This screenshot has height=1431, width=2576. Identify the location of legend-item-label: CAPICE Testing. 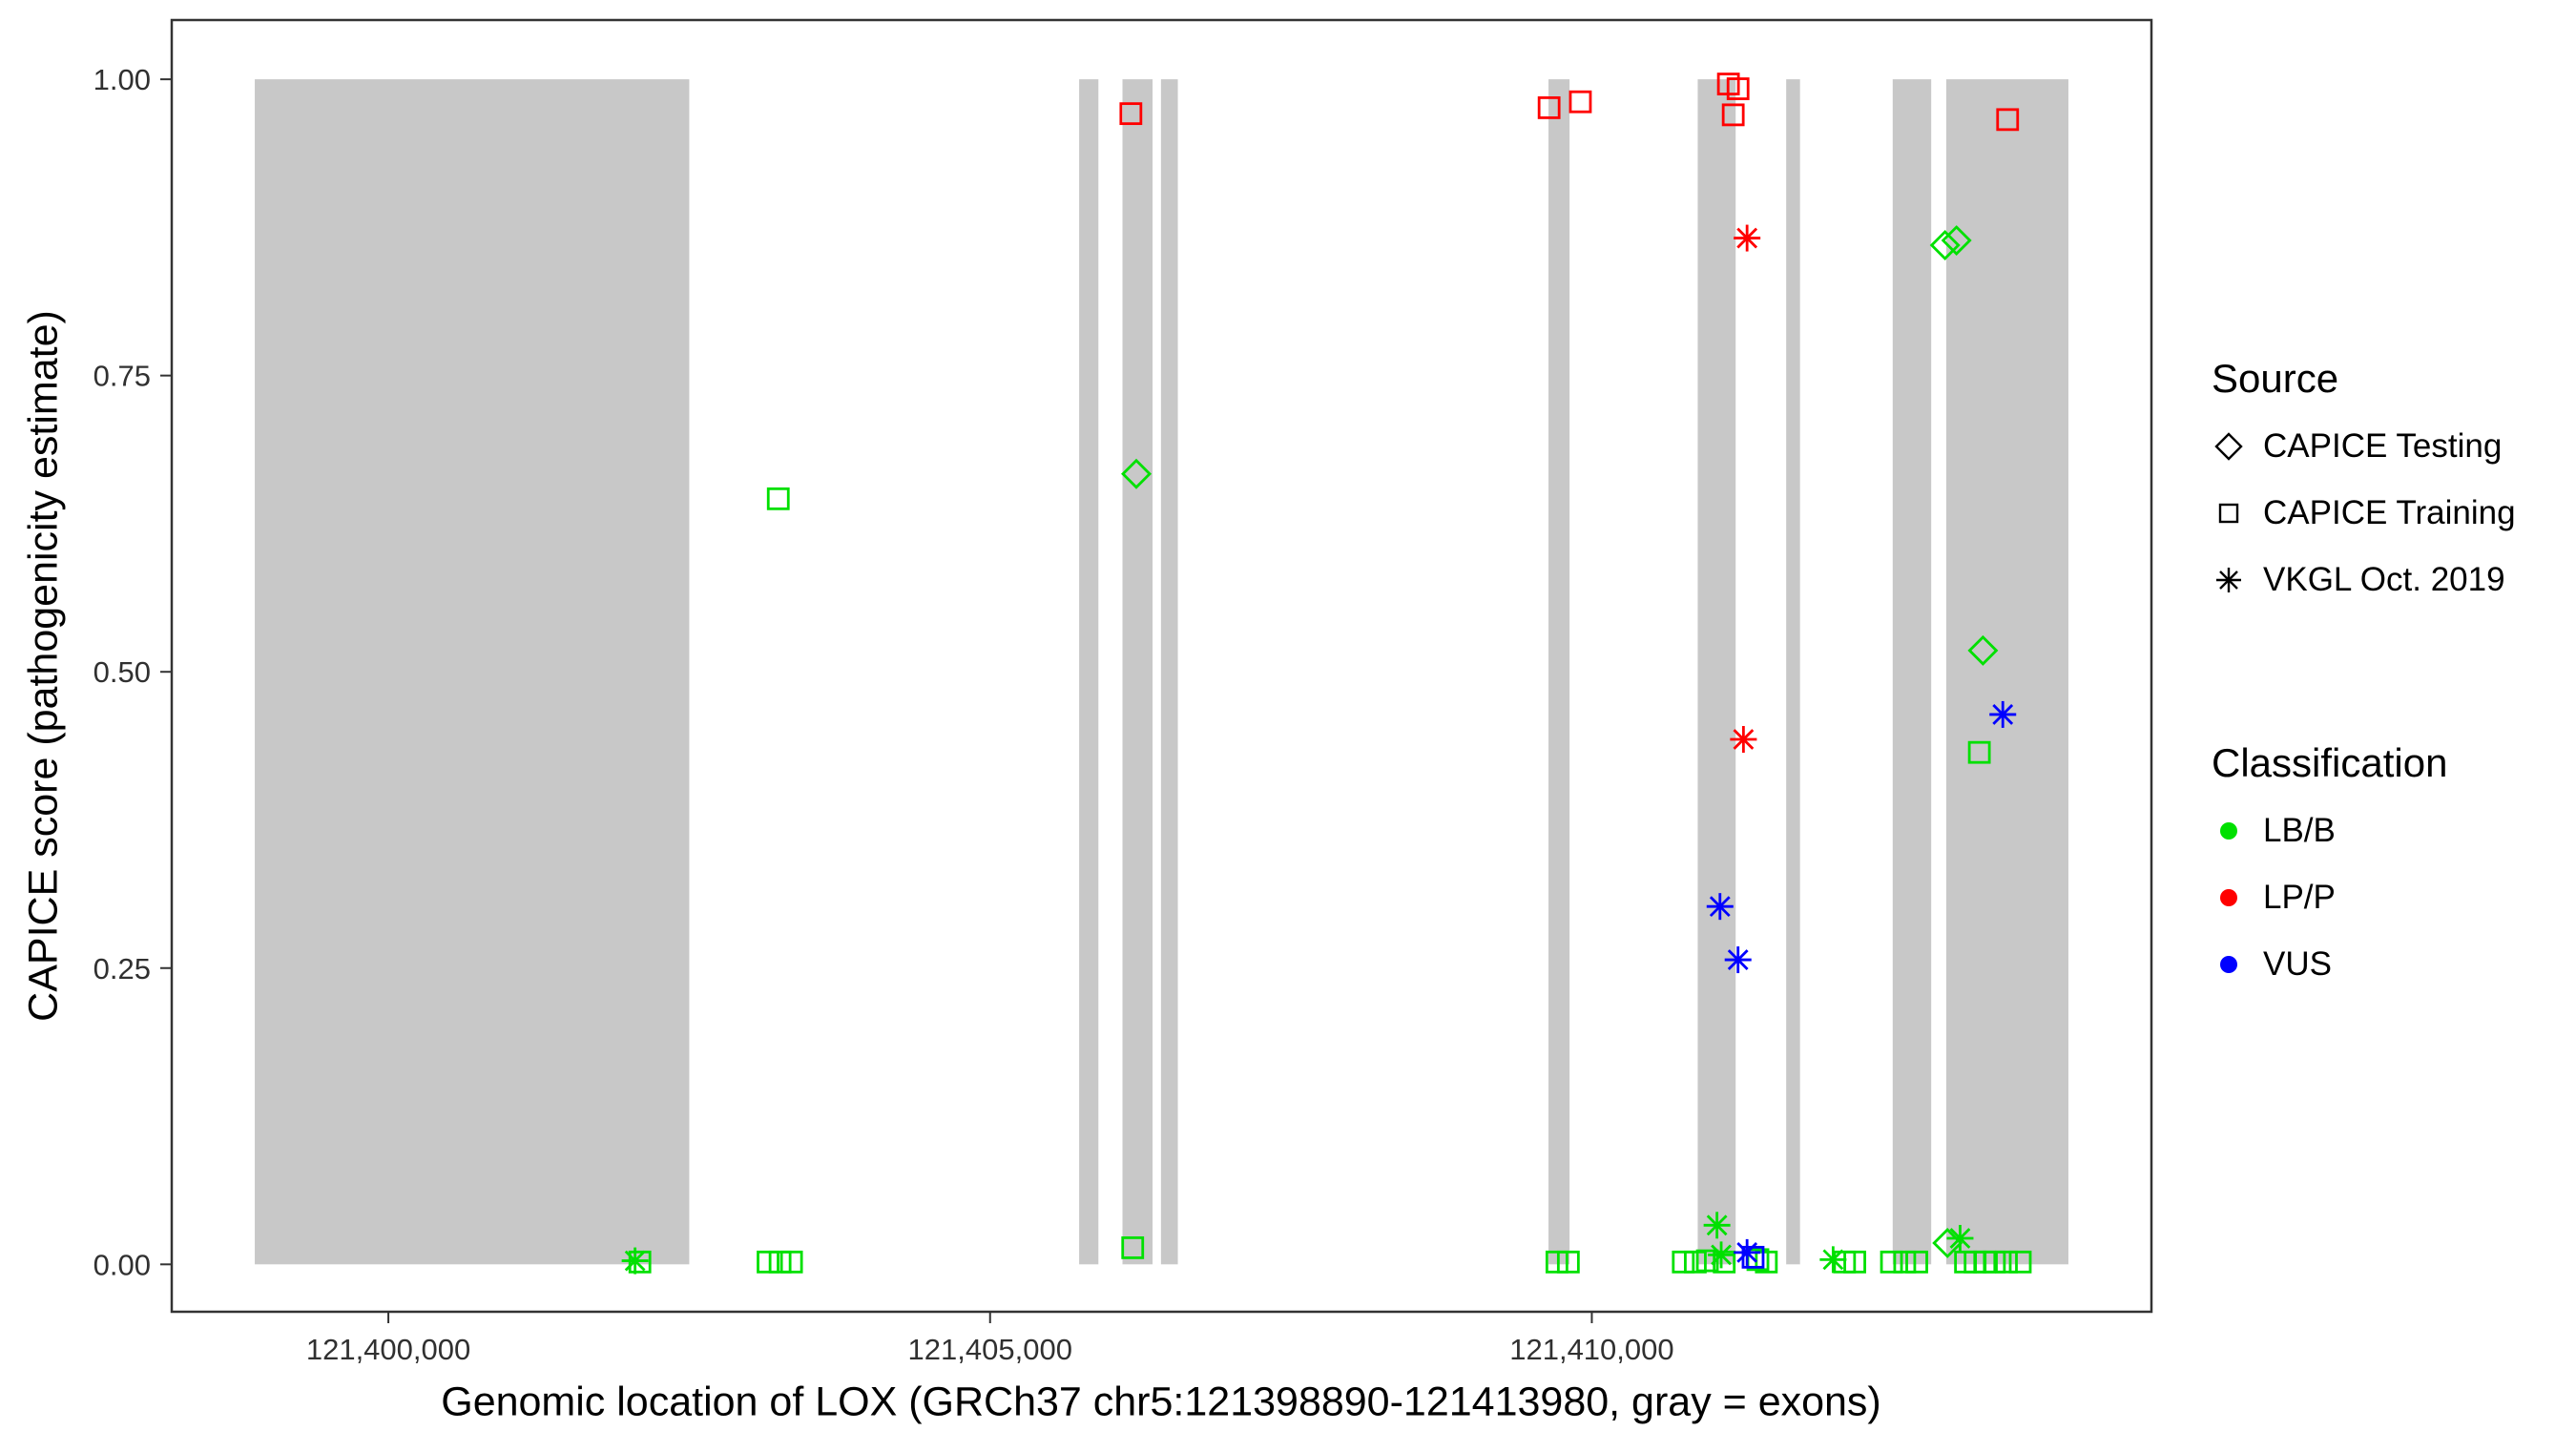
(2383, 446).